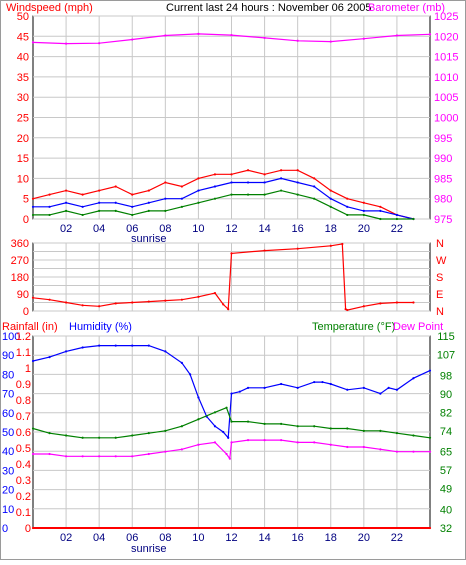 The width and height of the screenshot is (466, 565). What do you see at coordinates (231, 422) in the screenshot?
I see `temperature-line` at bounding box center [231, 422].